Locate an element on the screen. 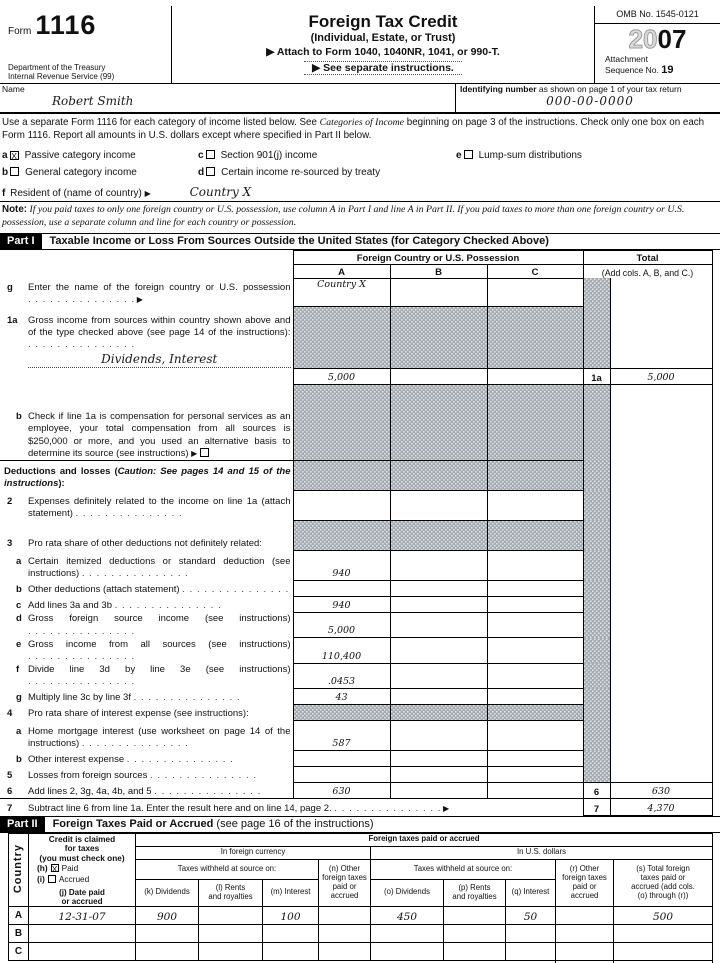  row-b-k-input is located at coordinates (167, 933).